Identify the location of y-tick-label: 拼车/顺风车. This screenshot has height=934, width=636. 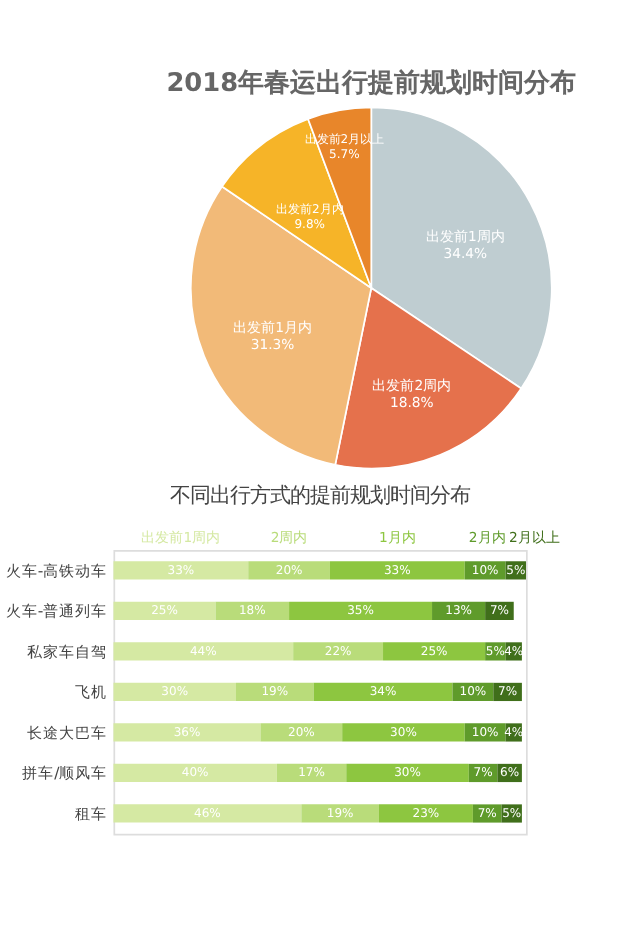
(65, 773).